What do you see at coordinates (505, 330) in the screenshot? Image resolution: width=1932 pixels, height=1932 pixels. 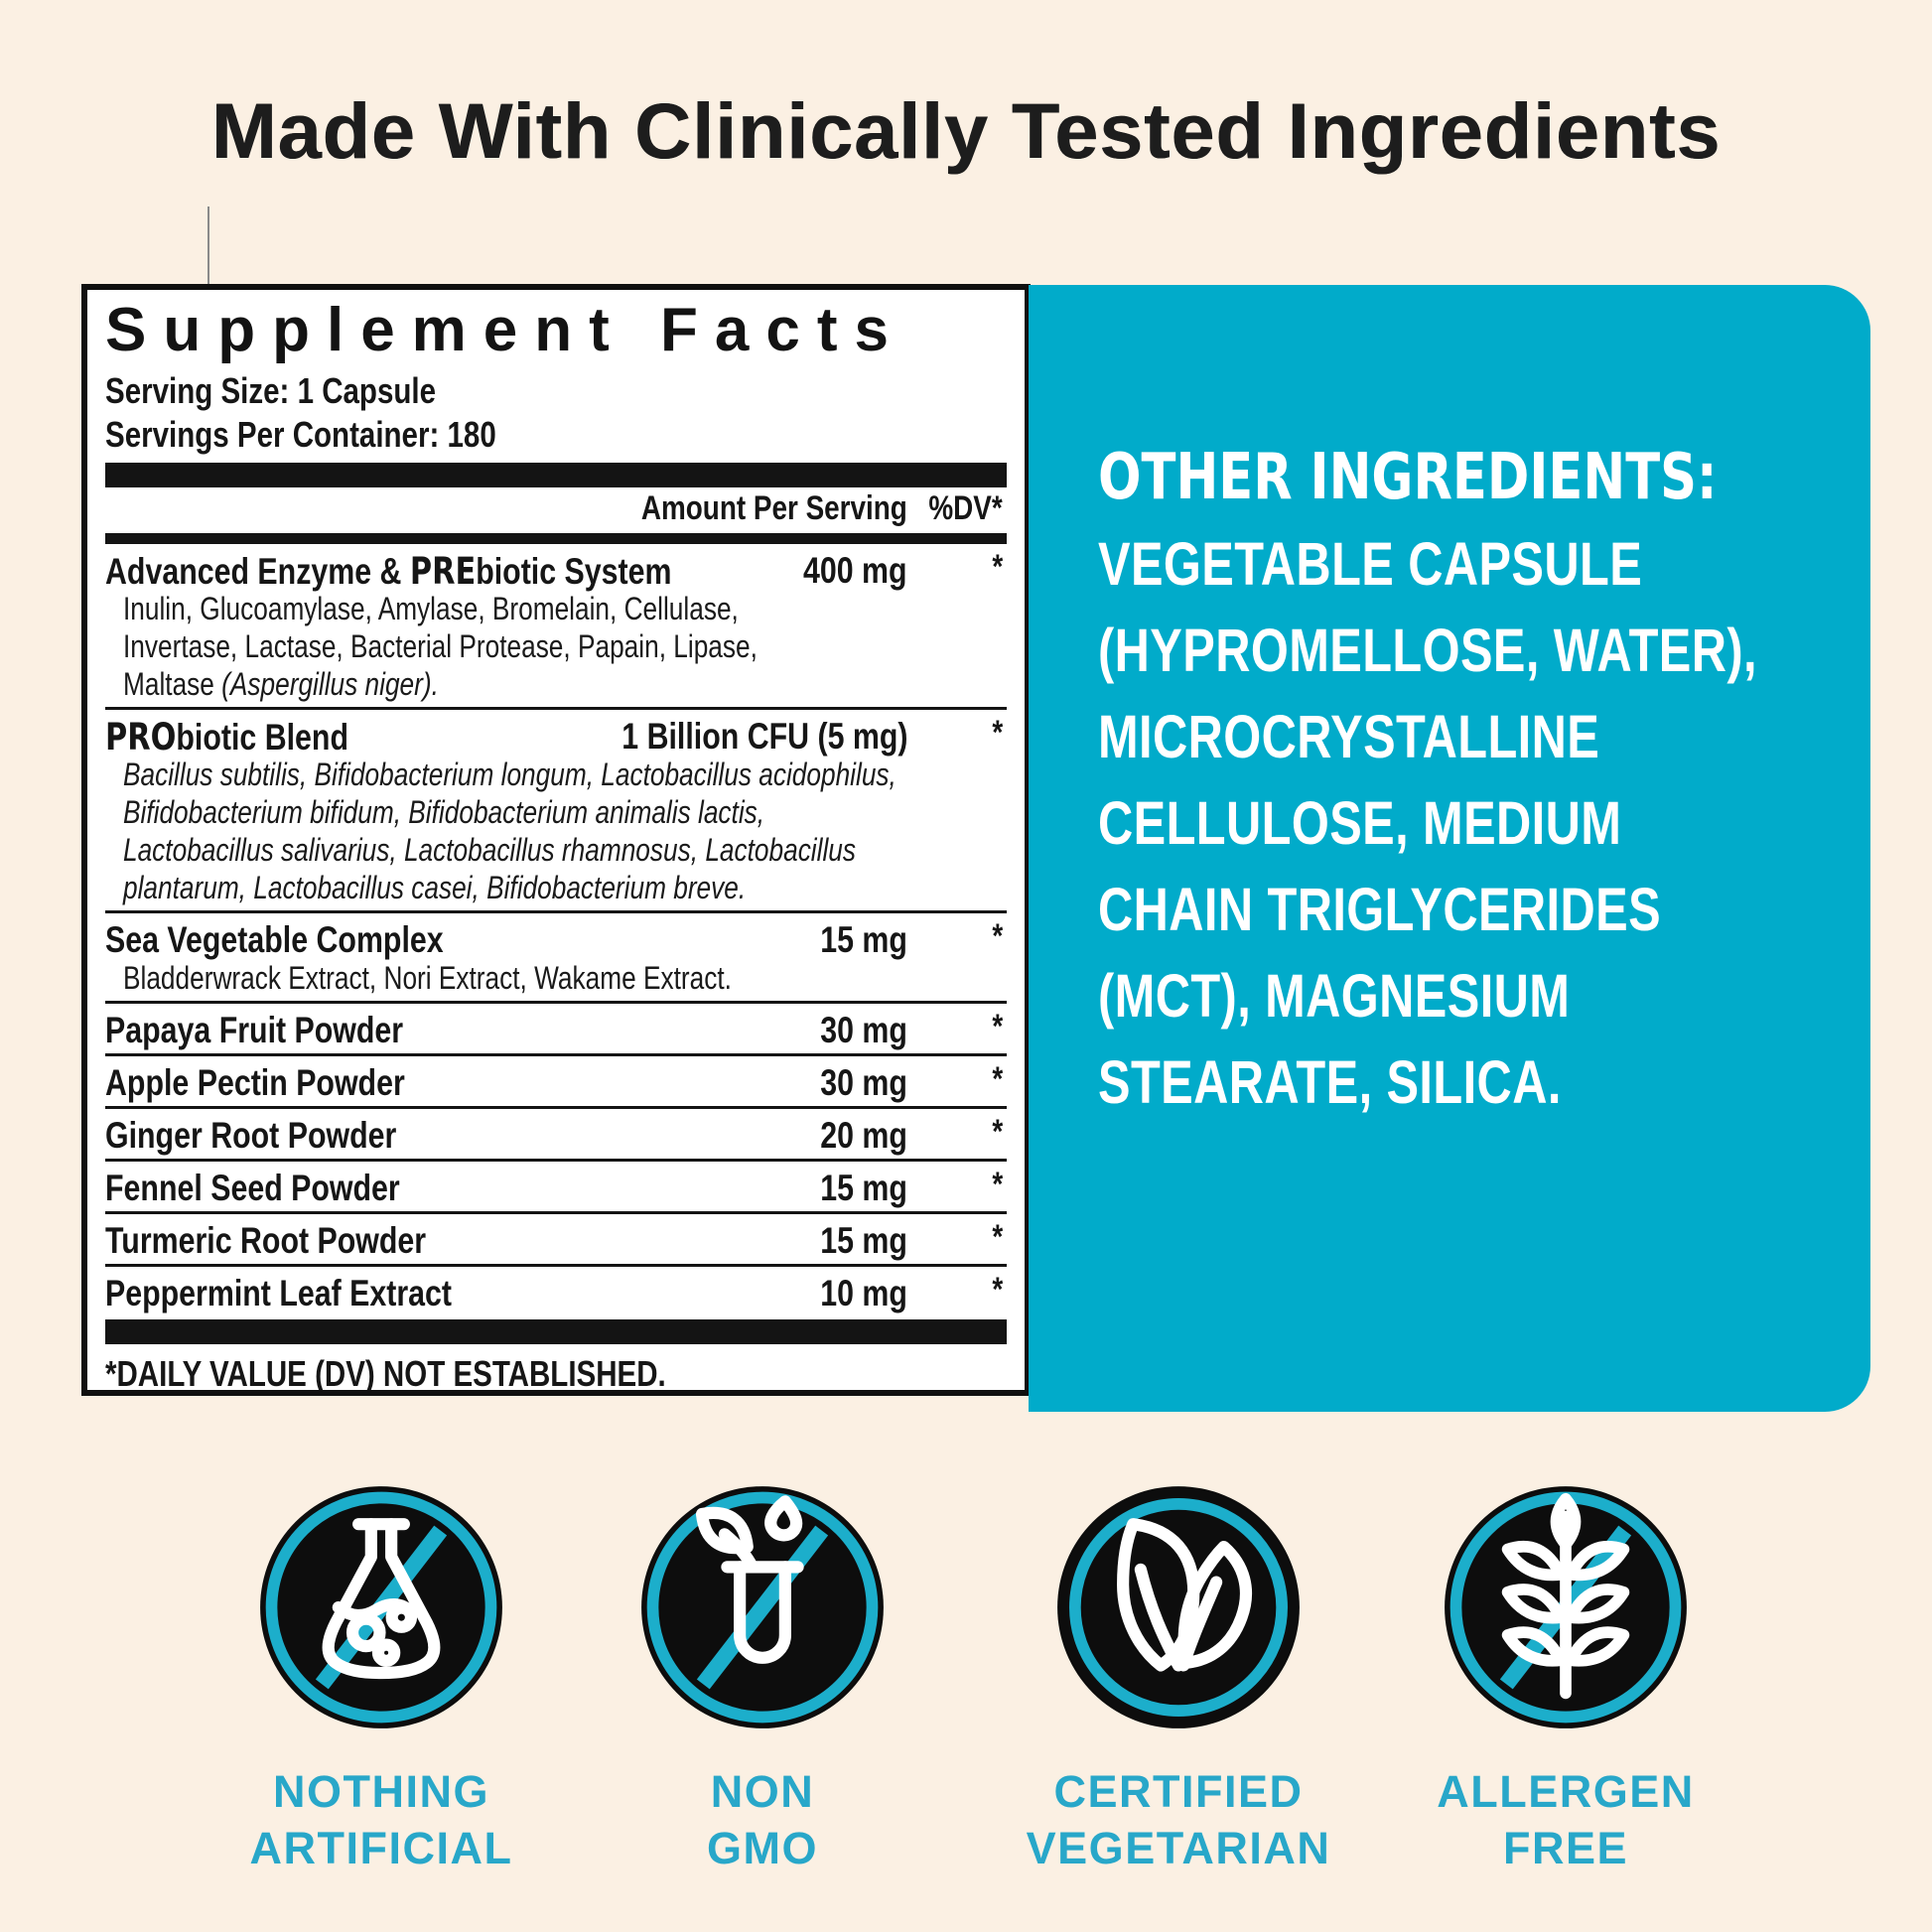 I see `supplement-facts-title: Supplement Facts` at bounding box center [505, 330].